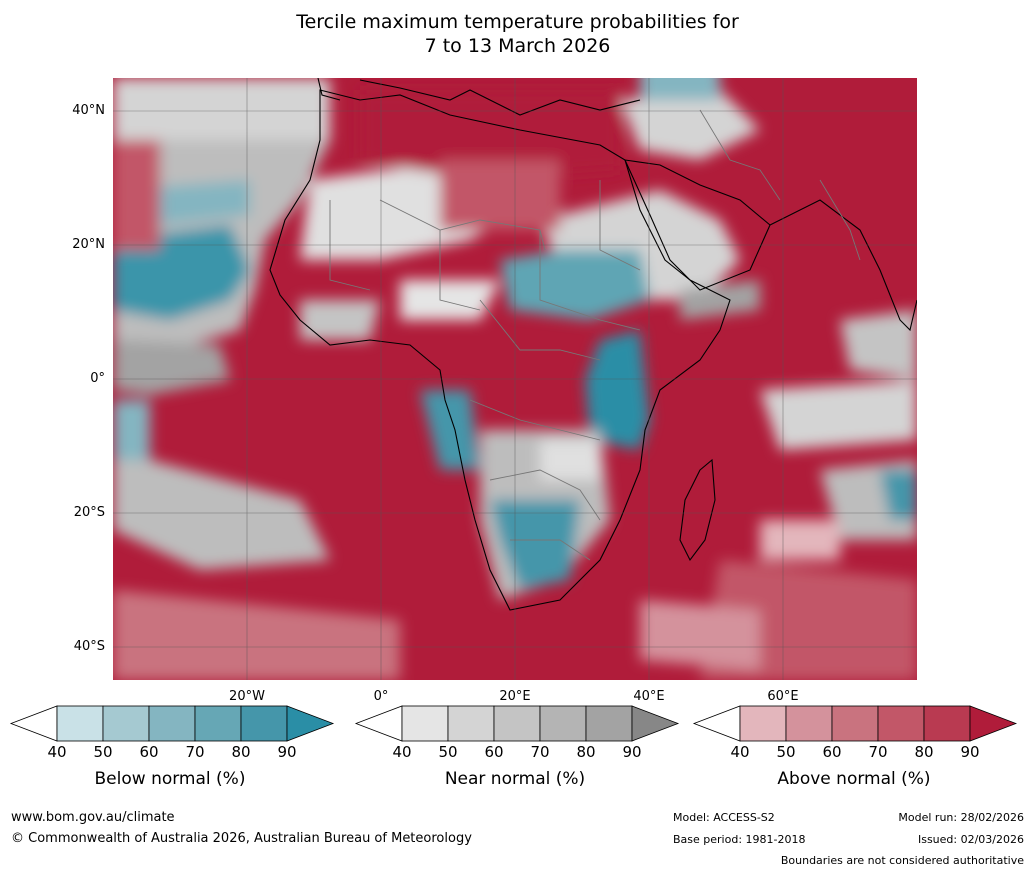 The image size is (1035, 873). I want to click on model-run-text: Model run: 28/02/2026, so click(961, 817).